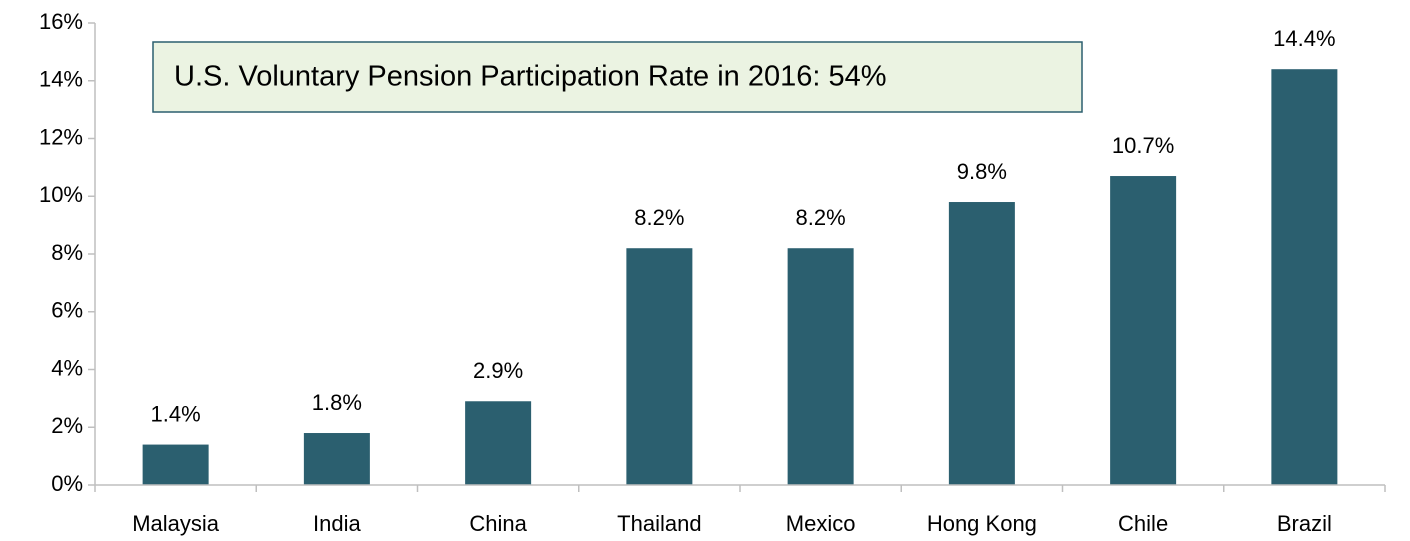 The width and height of the screenshot is (1410, 541). Describe the element at coordinates (61, 136) in the screenshot. I see `y-tick-label: 12%` at that location.